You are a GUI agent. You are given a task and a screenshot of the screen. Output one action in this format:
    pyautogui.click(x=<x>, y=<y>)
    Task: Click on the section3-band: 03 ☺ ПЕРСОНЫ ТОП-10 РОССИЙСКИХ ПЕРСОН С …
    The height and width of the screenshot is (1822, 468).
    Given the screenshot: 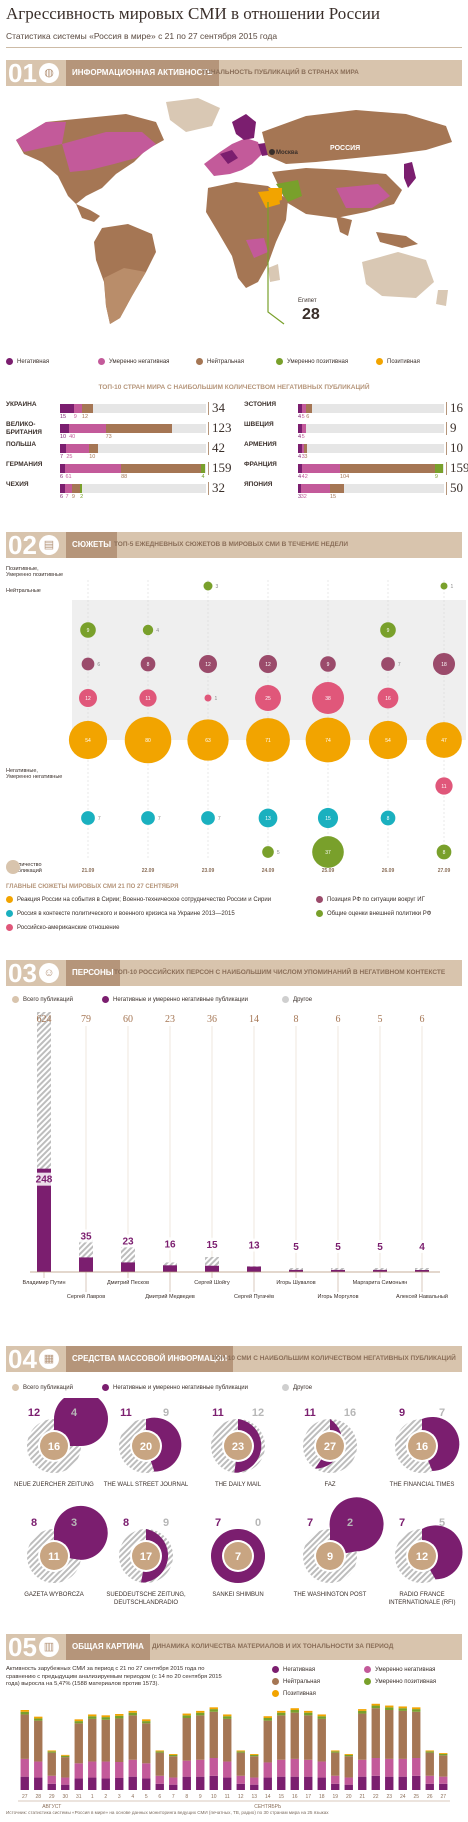 What is the action you would take?
    pyautogui.click(x=234, y=973)
    